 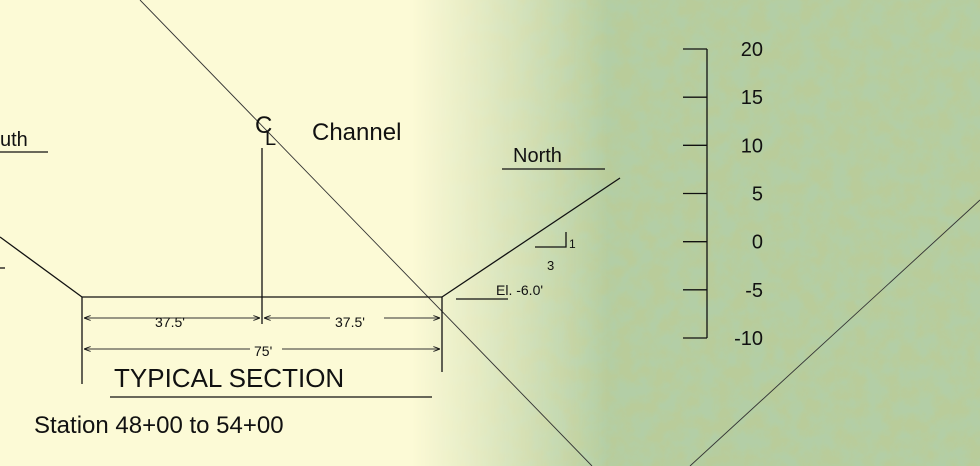 What do you see at coordinates (270, 139) in the screenshot?
I see `centerline-l: L` at bounding box center [270, 139].